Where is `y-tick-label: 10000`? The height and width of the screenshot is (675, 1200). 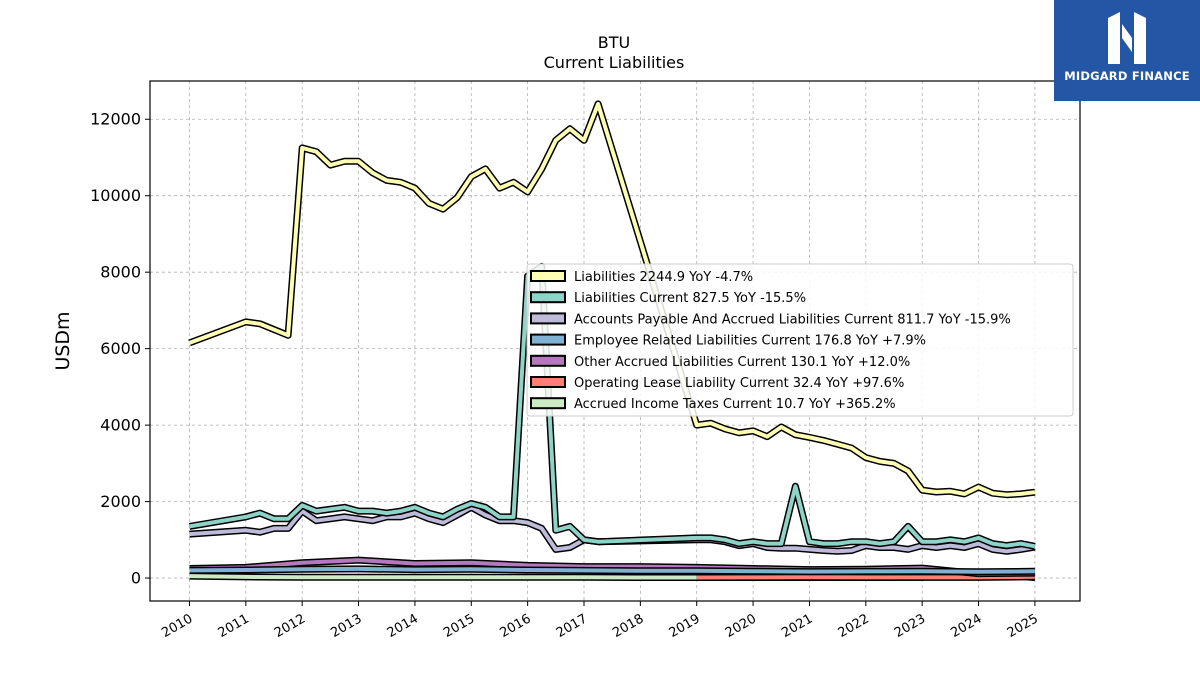
y-tick-label: 10000 is located at coordinates (115, 195).